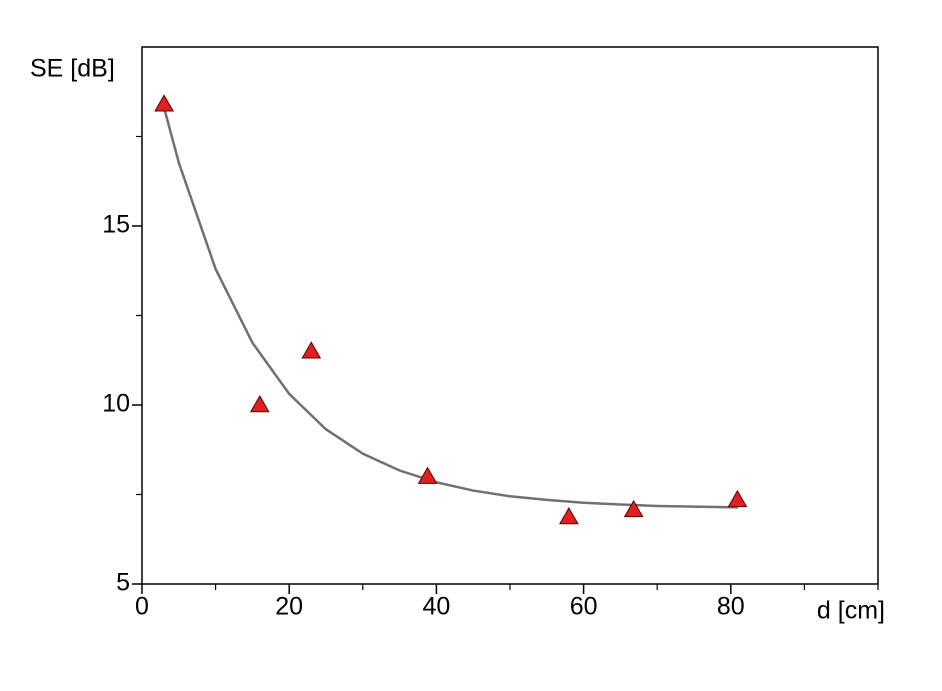  I want to click on x-tick-label: 20, so click(289, 607).